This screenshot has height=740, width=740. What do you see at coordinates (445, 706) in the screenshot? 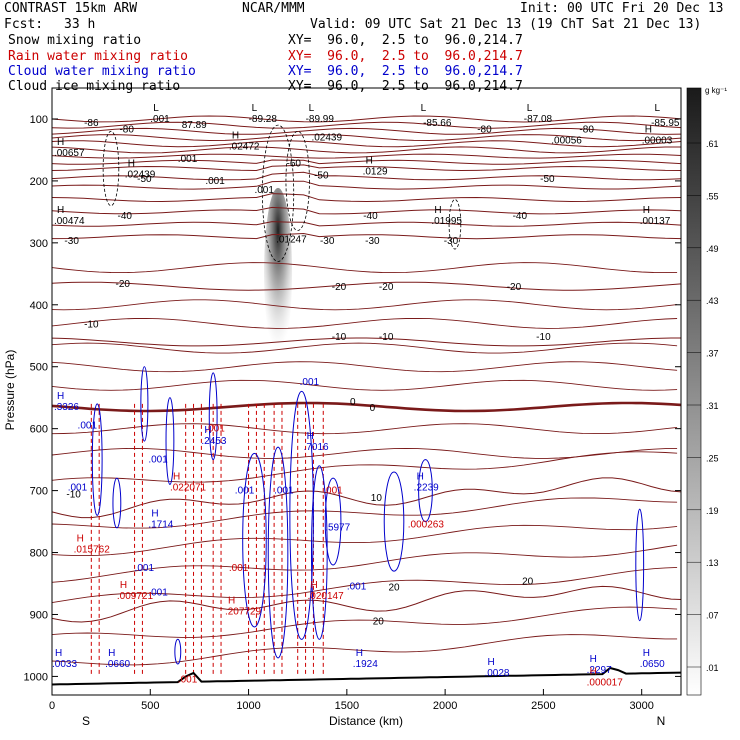
I see `x-tick-label: 2000` at bounding box center [445, 706].